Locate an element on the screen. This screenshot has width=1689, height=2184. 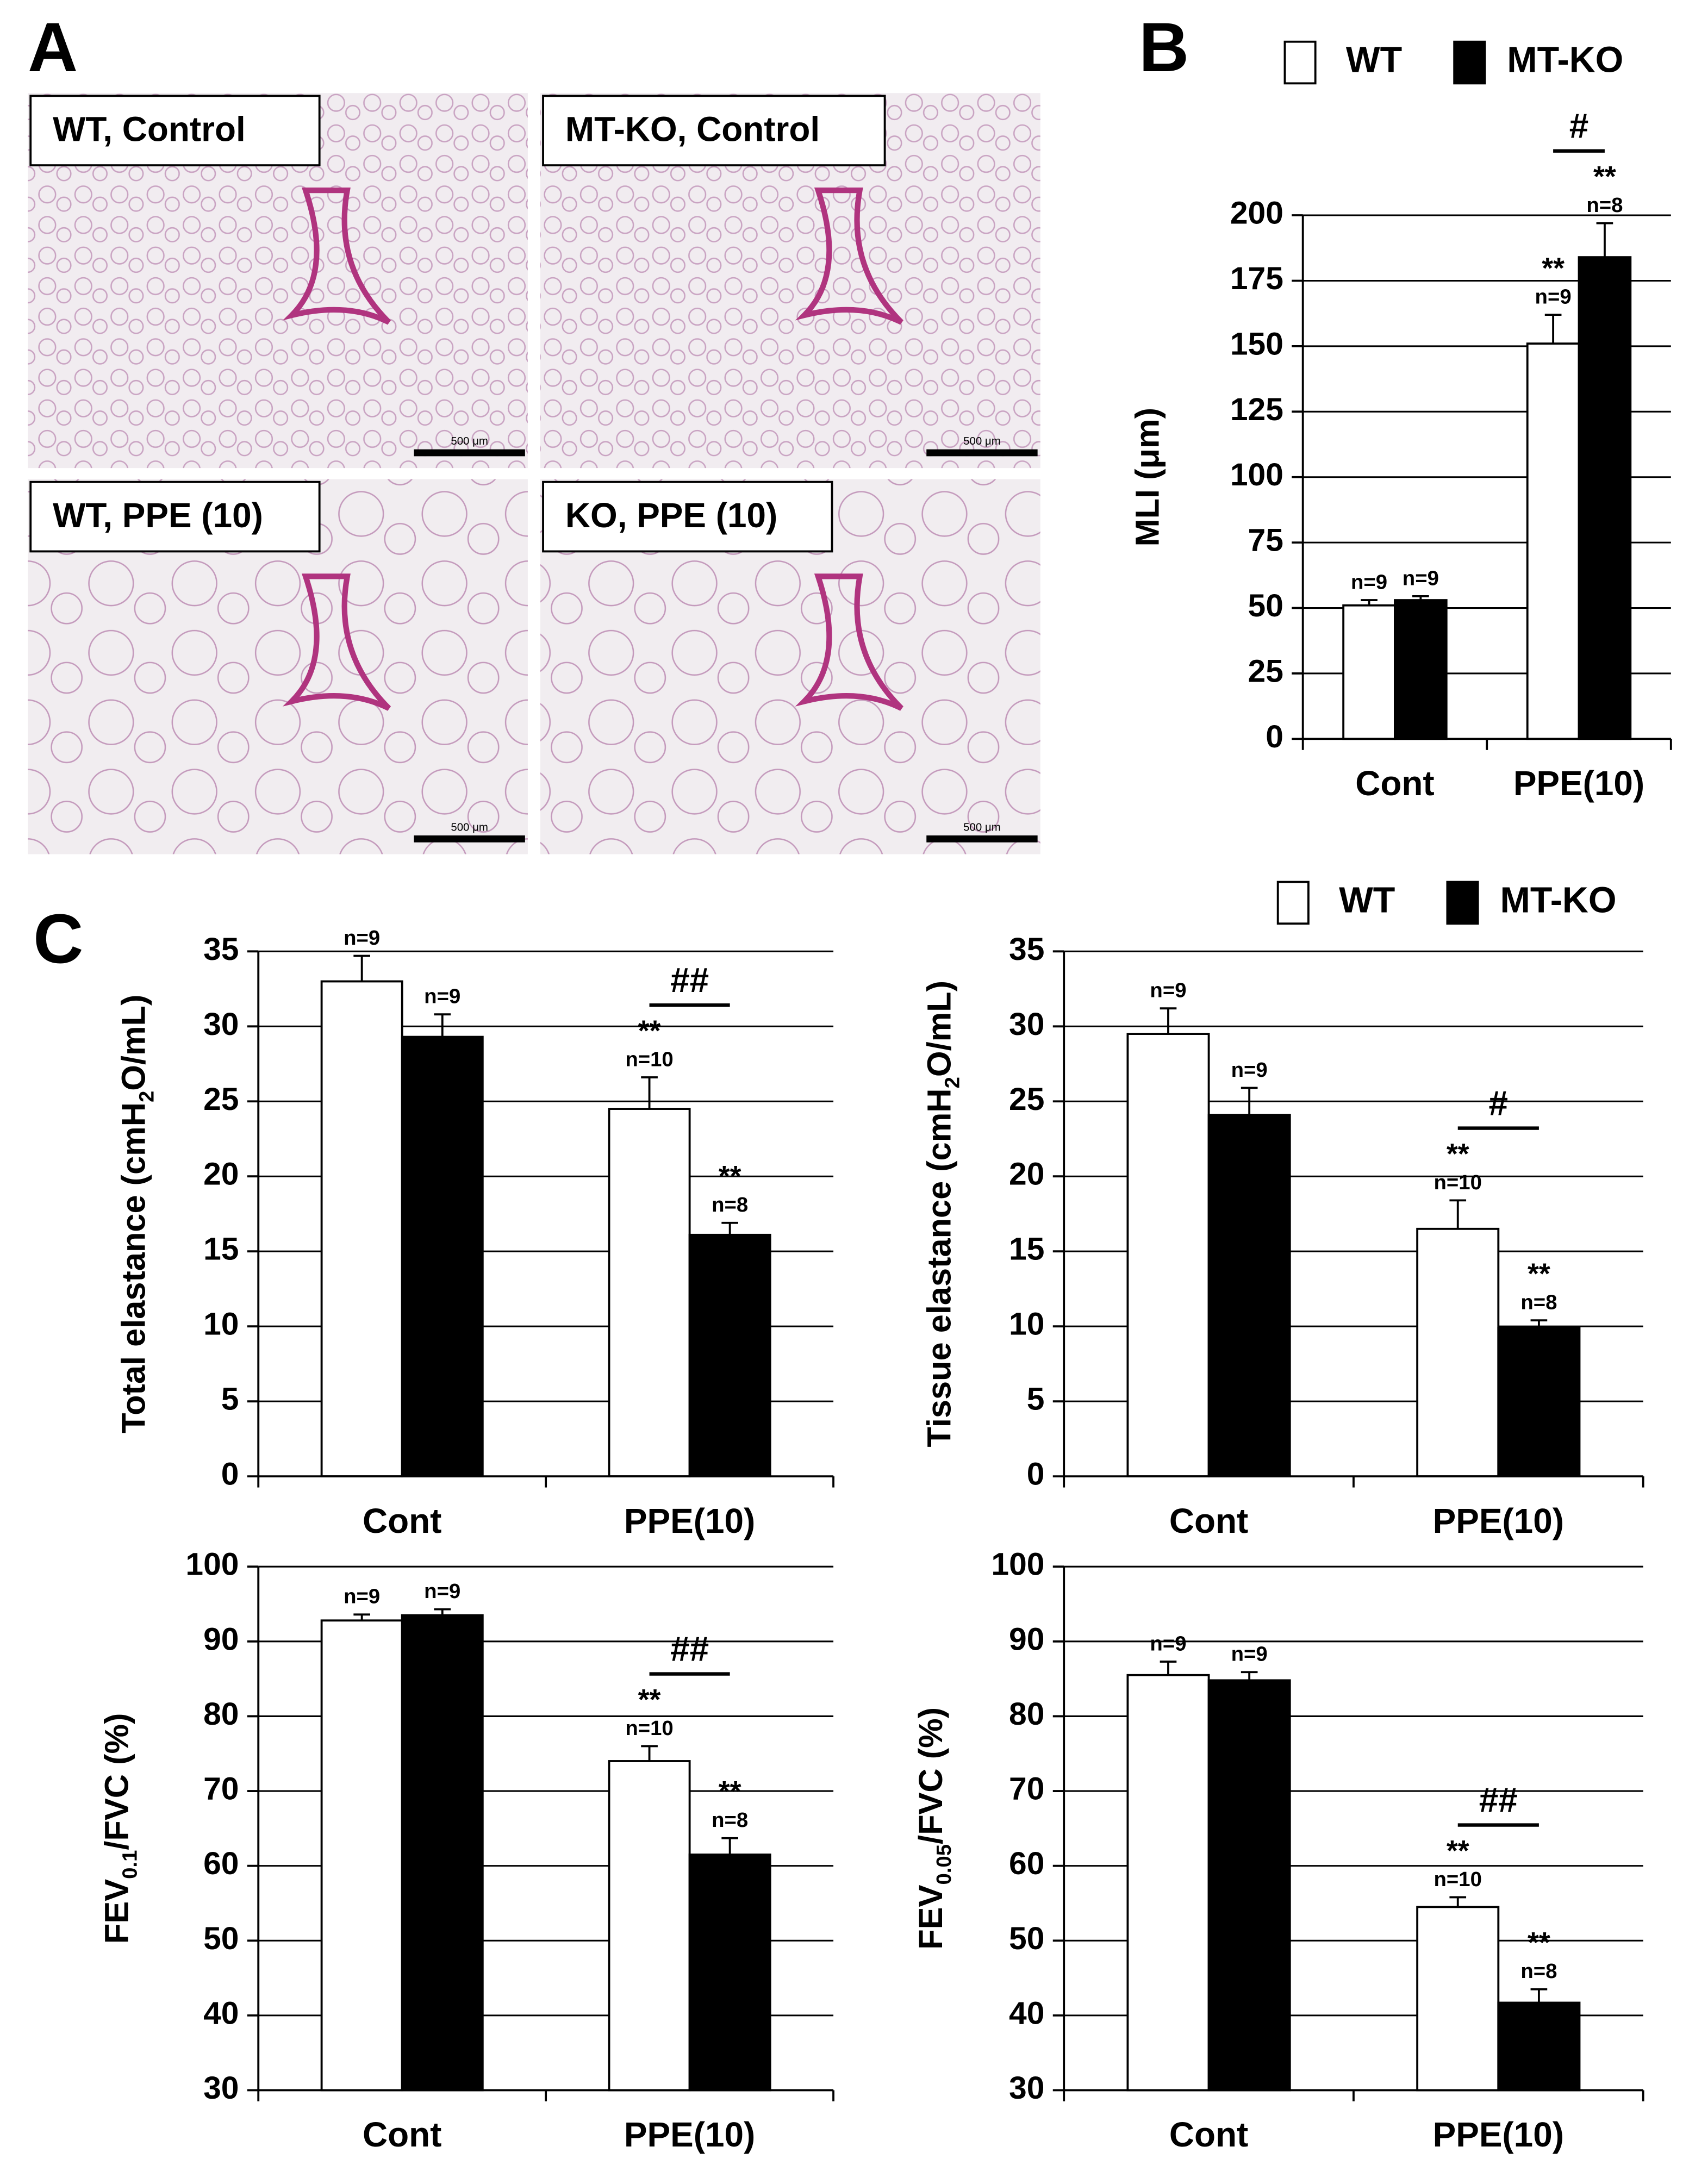
y-tick-label: 200 is located at coordinates (1256, 213).